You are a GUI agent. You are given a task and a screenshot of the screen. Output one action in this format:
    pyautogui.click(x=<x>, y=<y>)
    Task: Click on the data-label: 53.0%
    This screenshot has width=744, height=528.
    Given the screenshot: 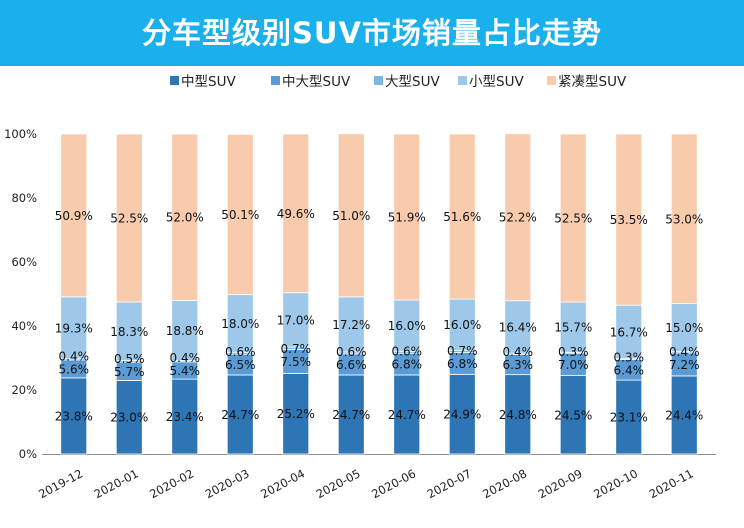 What is the action you would take?
    pyautogui.click(x=684, y=219)
    